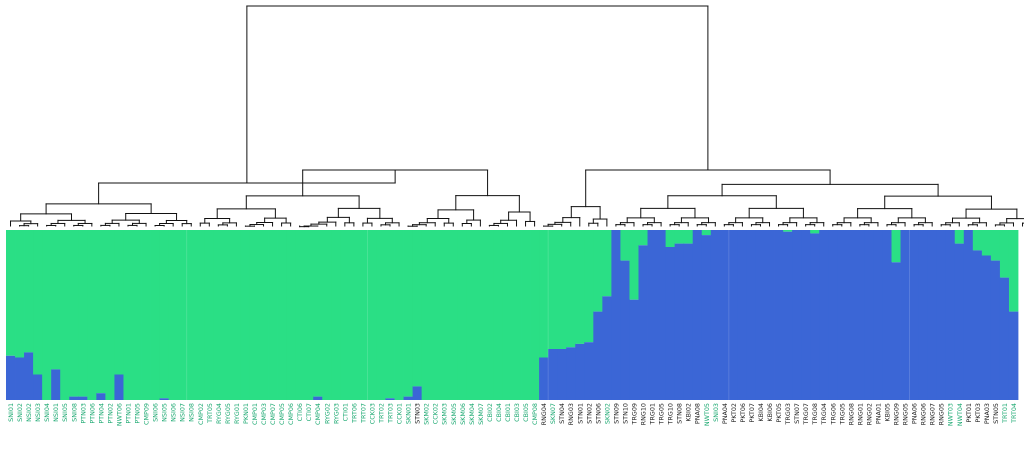  Describe the element at coordinates (165, 412) in the screenshot. I see `sample-label: NSI05` at that location.